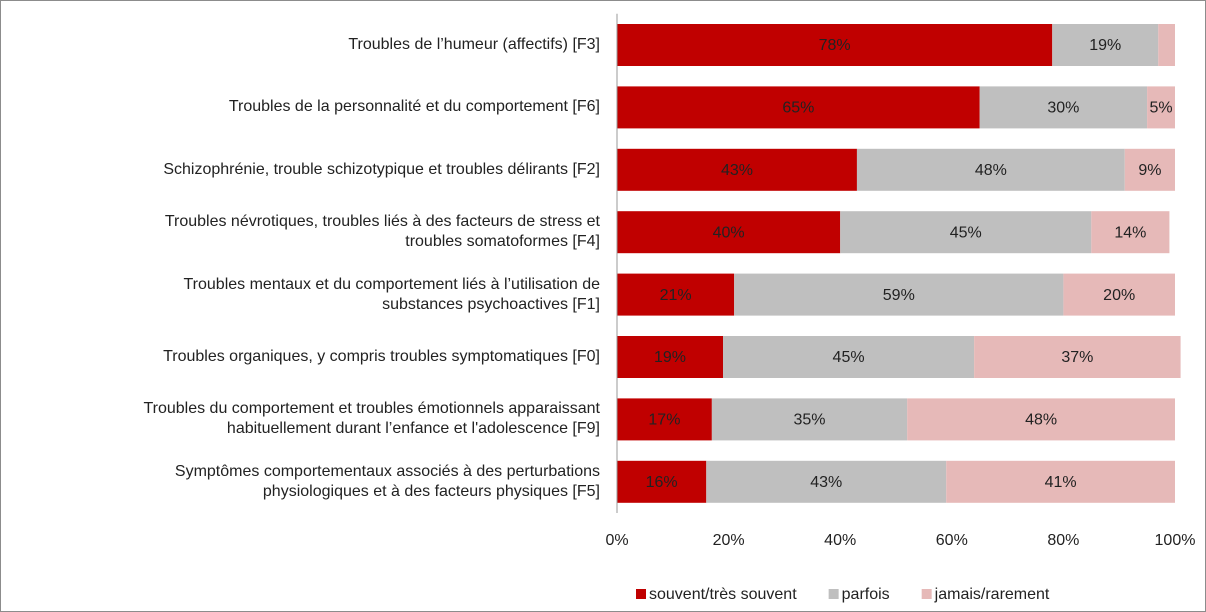 The height and width of the screenshot is (612, 1206). I want to click on value-label: 30%, so click(1063, 108).